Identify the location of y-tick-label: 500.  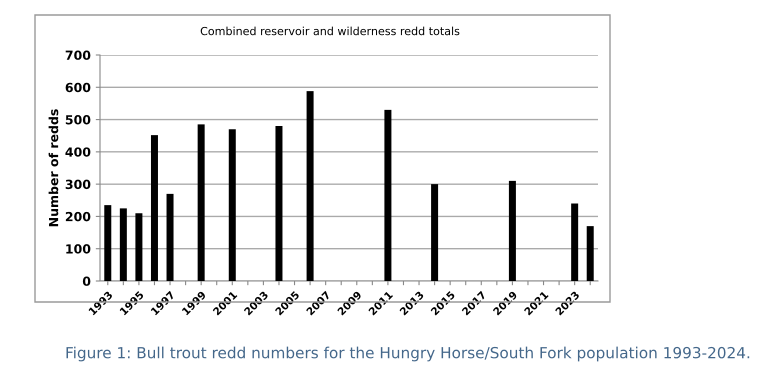
(78, 119).